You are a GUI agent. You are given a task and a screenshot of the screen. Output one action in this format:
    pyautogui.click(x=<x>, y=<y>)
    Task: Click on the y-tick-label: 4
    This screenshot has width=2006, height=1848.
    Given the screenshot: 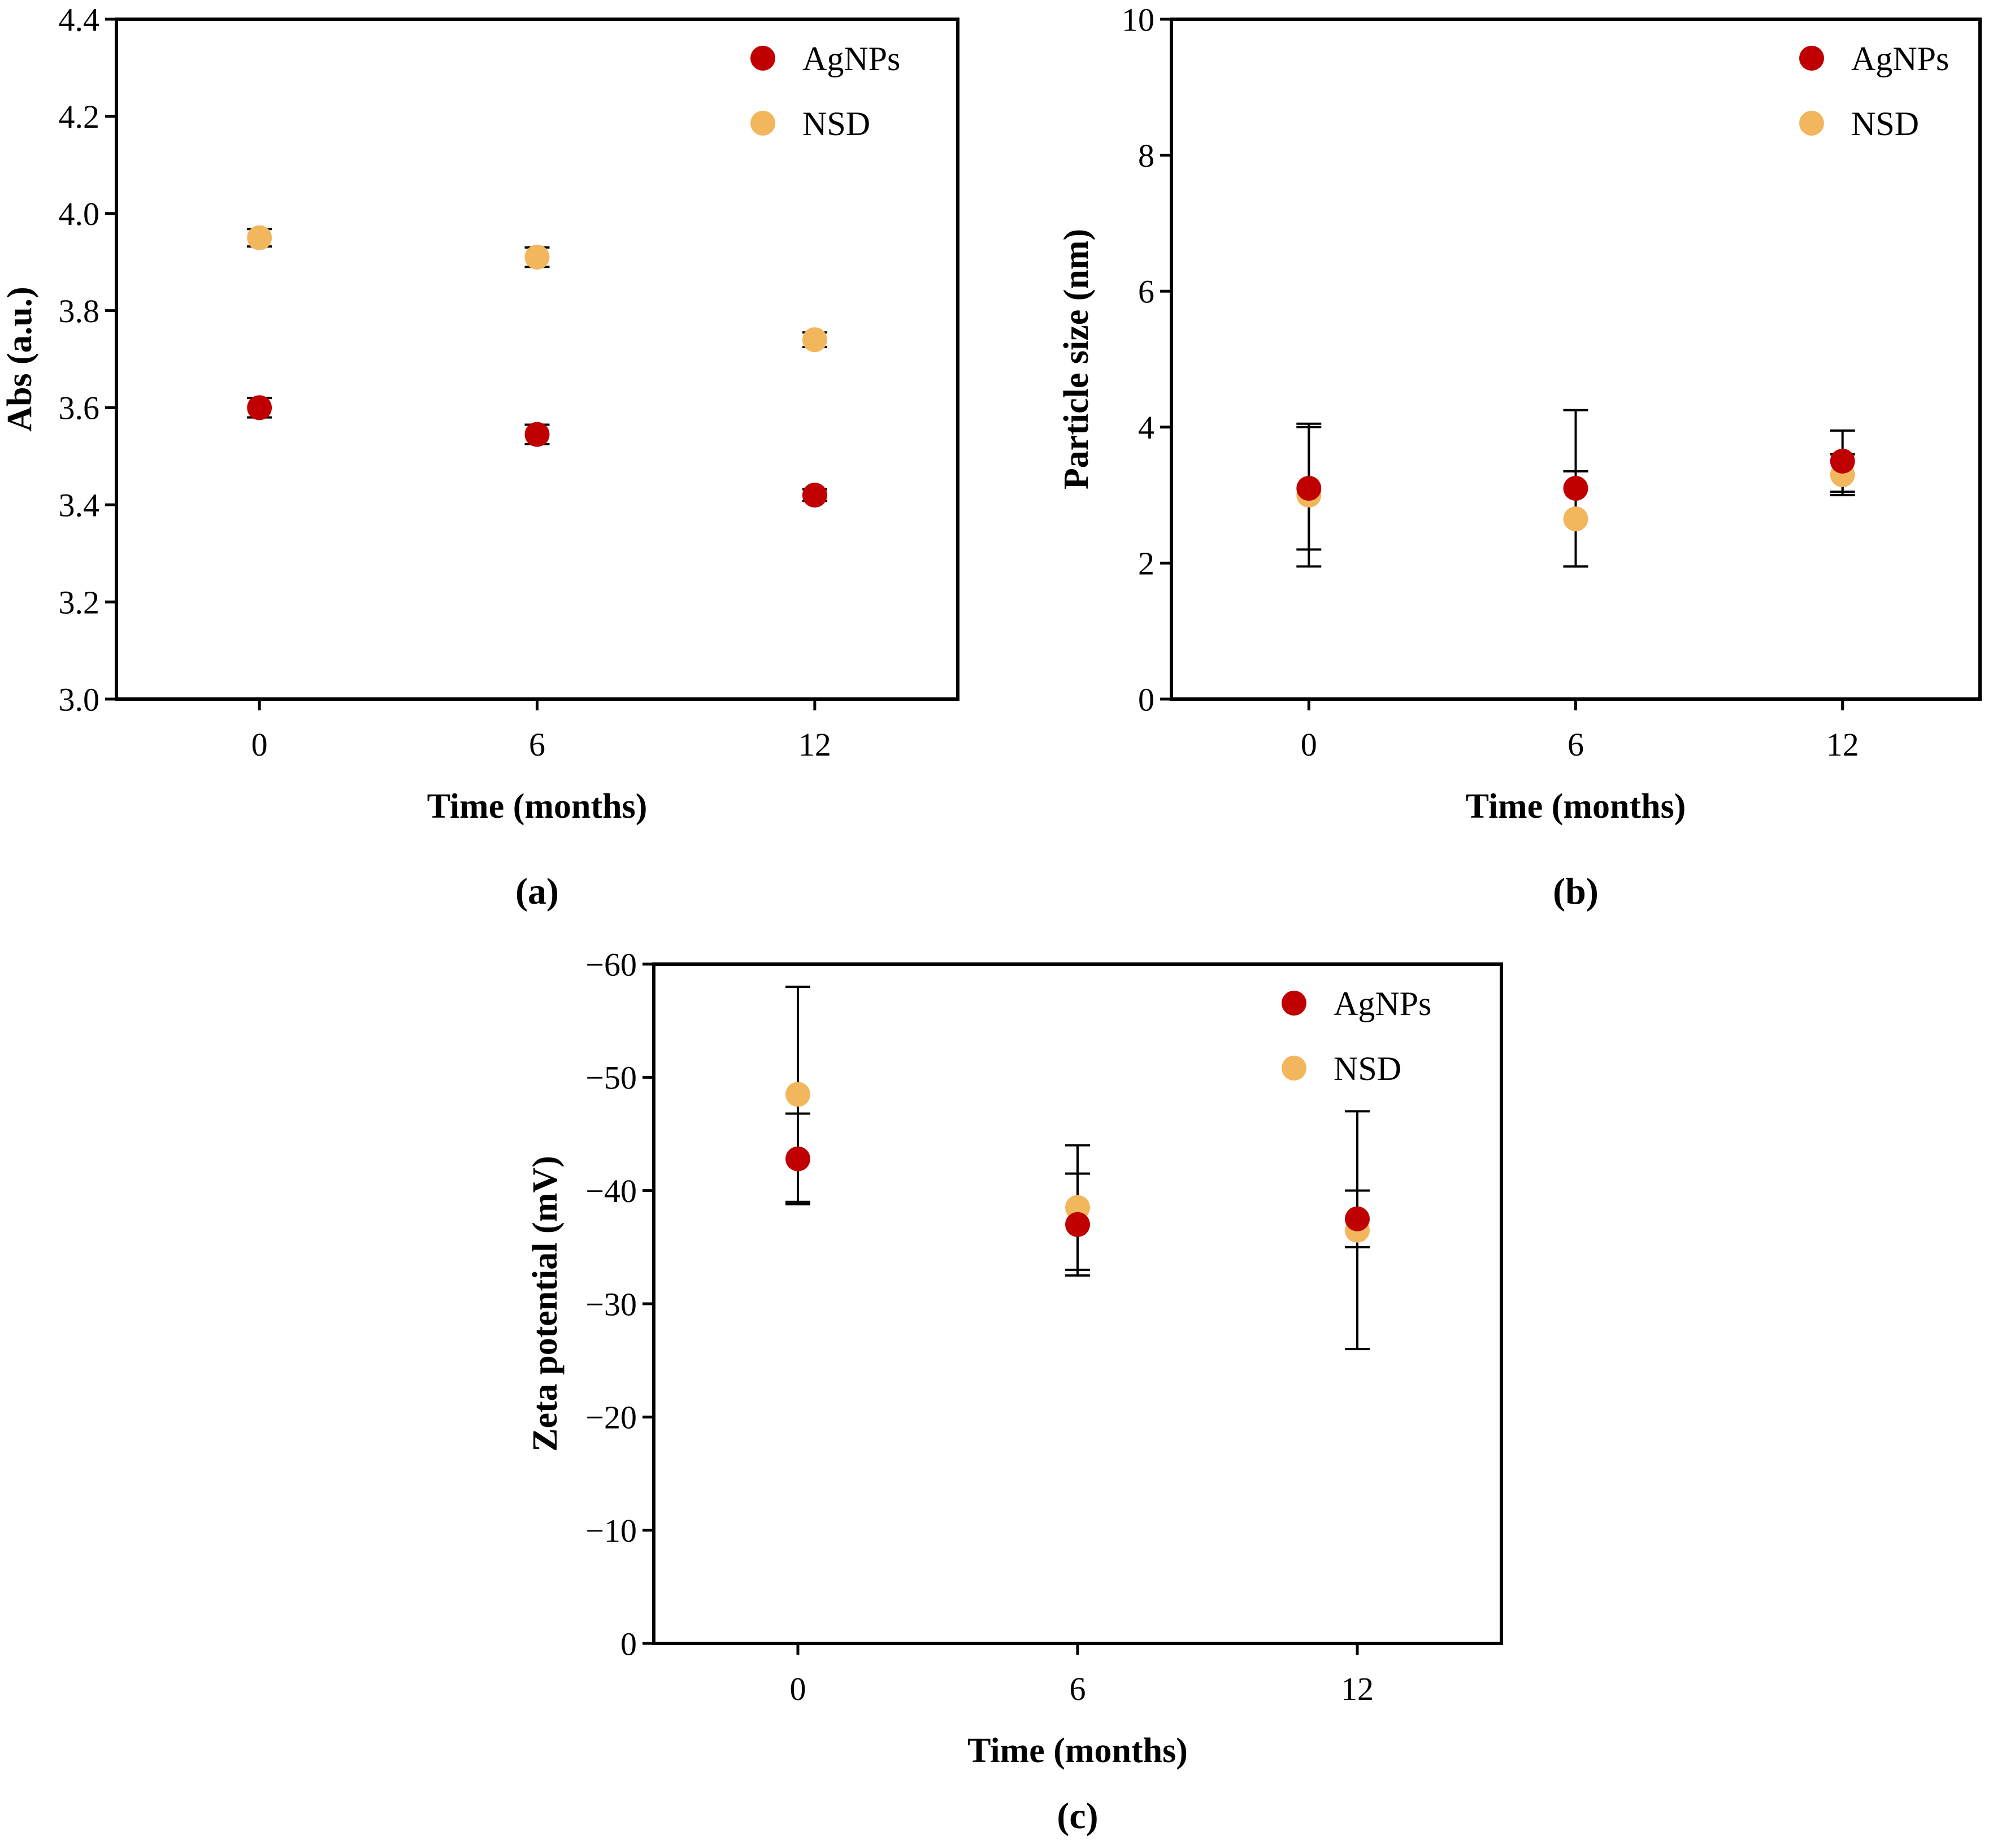 What is the action you would take?
    pyautogui.click(x=1146, y=427)
    